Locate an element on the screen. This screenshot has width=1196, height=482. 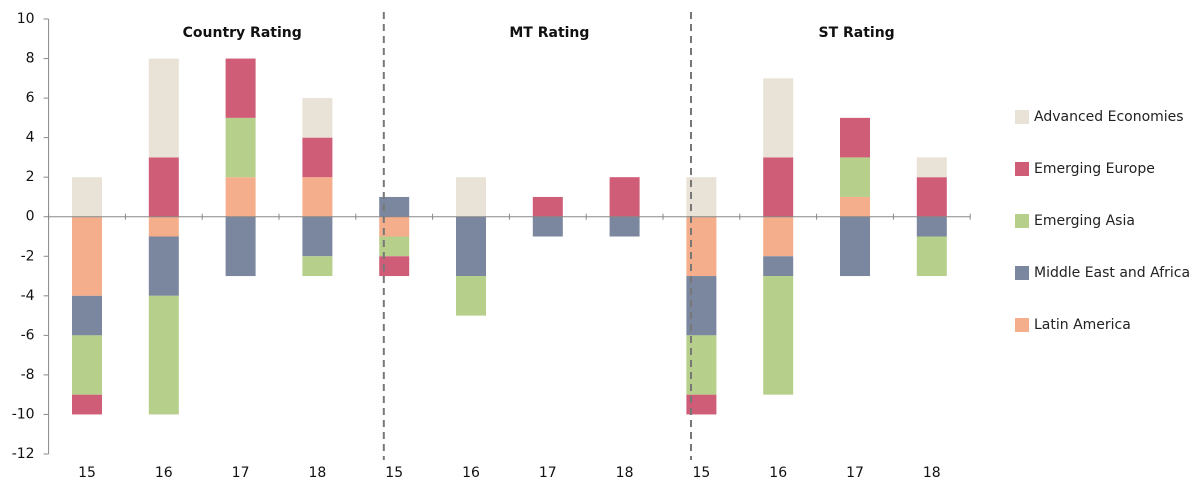
y-tick-label: 8 is located at coordinates (30, 59).